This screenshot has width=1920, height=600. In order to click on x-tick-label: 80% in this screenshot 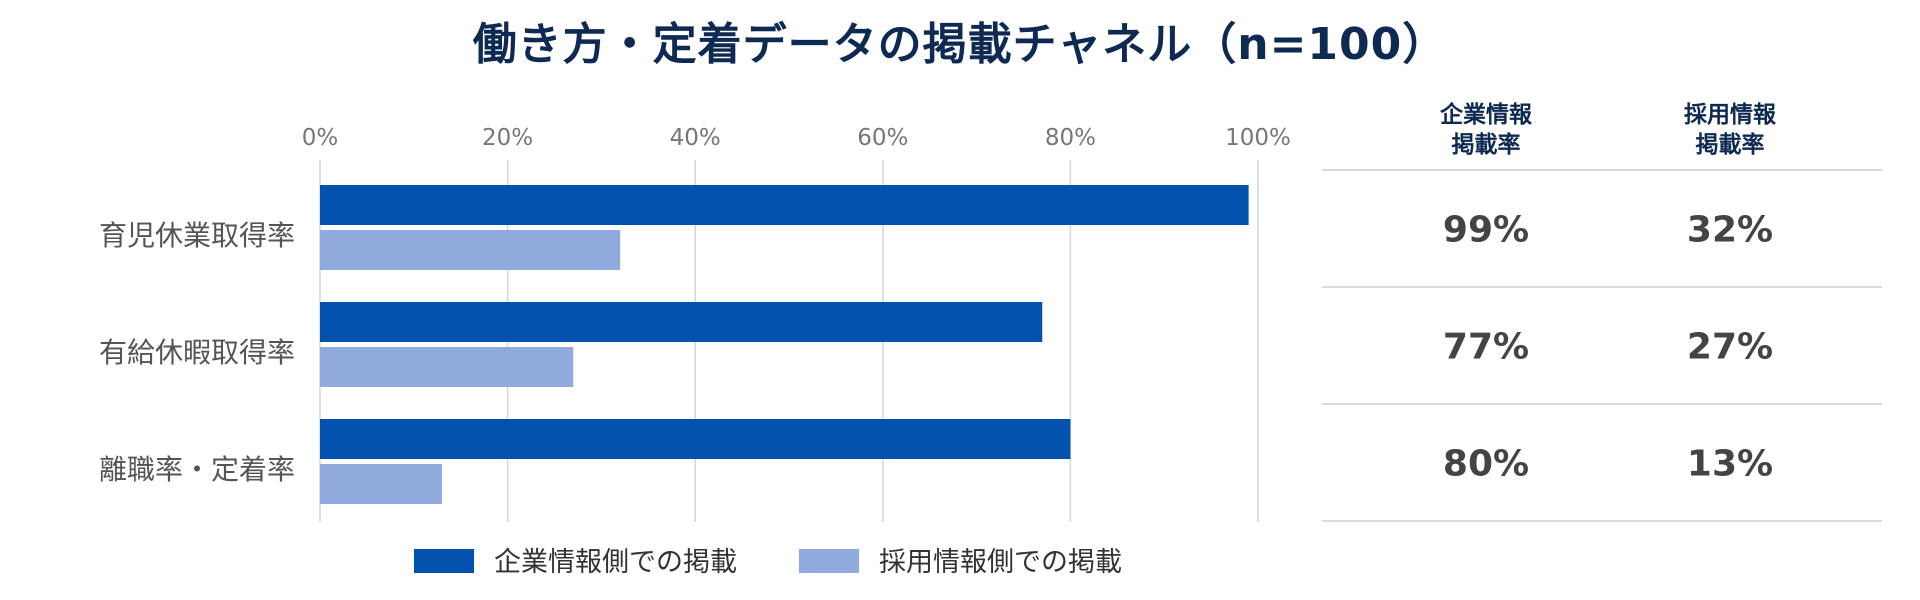, I will do `click(1070, 138)`.